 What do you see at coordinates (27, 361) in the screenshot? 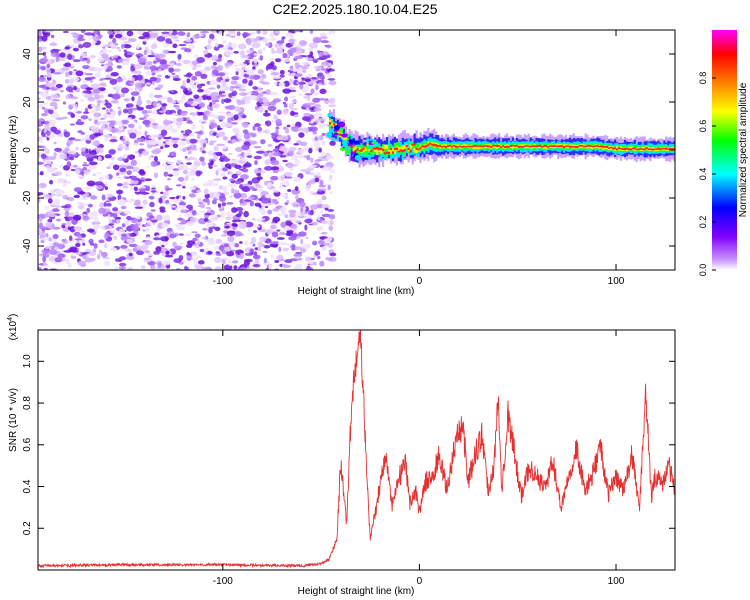
I see `snr-ytick-label: 1.0` at bounding box center [27, 361].